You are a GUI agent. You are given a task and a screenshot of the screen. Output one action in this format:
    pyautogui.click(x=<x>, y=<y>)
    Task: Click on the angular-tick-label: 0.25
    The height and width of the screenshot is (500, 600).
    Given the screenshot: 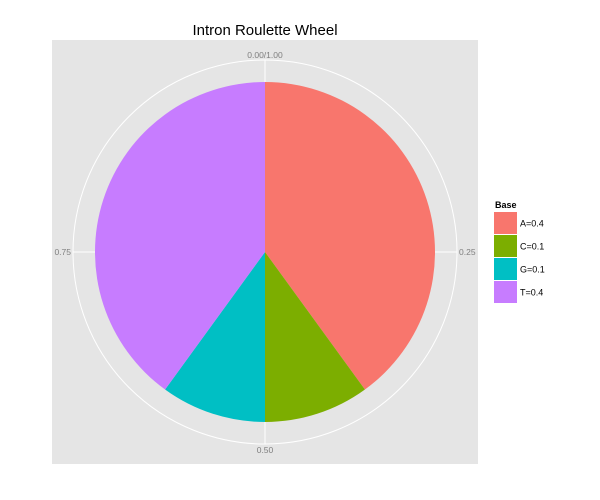 What is the action you would take?
    pyautogui.click(x=467, y=252)
    